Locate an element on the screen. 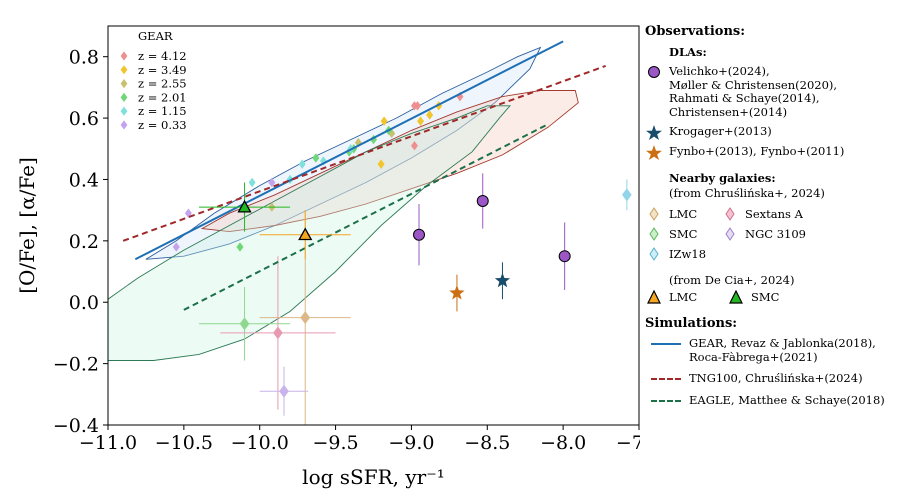  legend-nearby-smc-label: SMC is located at coordinates (683, 234).